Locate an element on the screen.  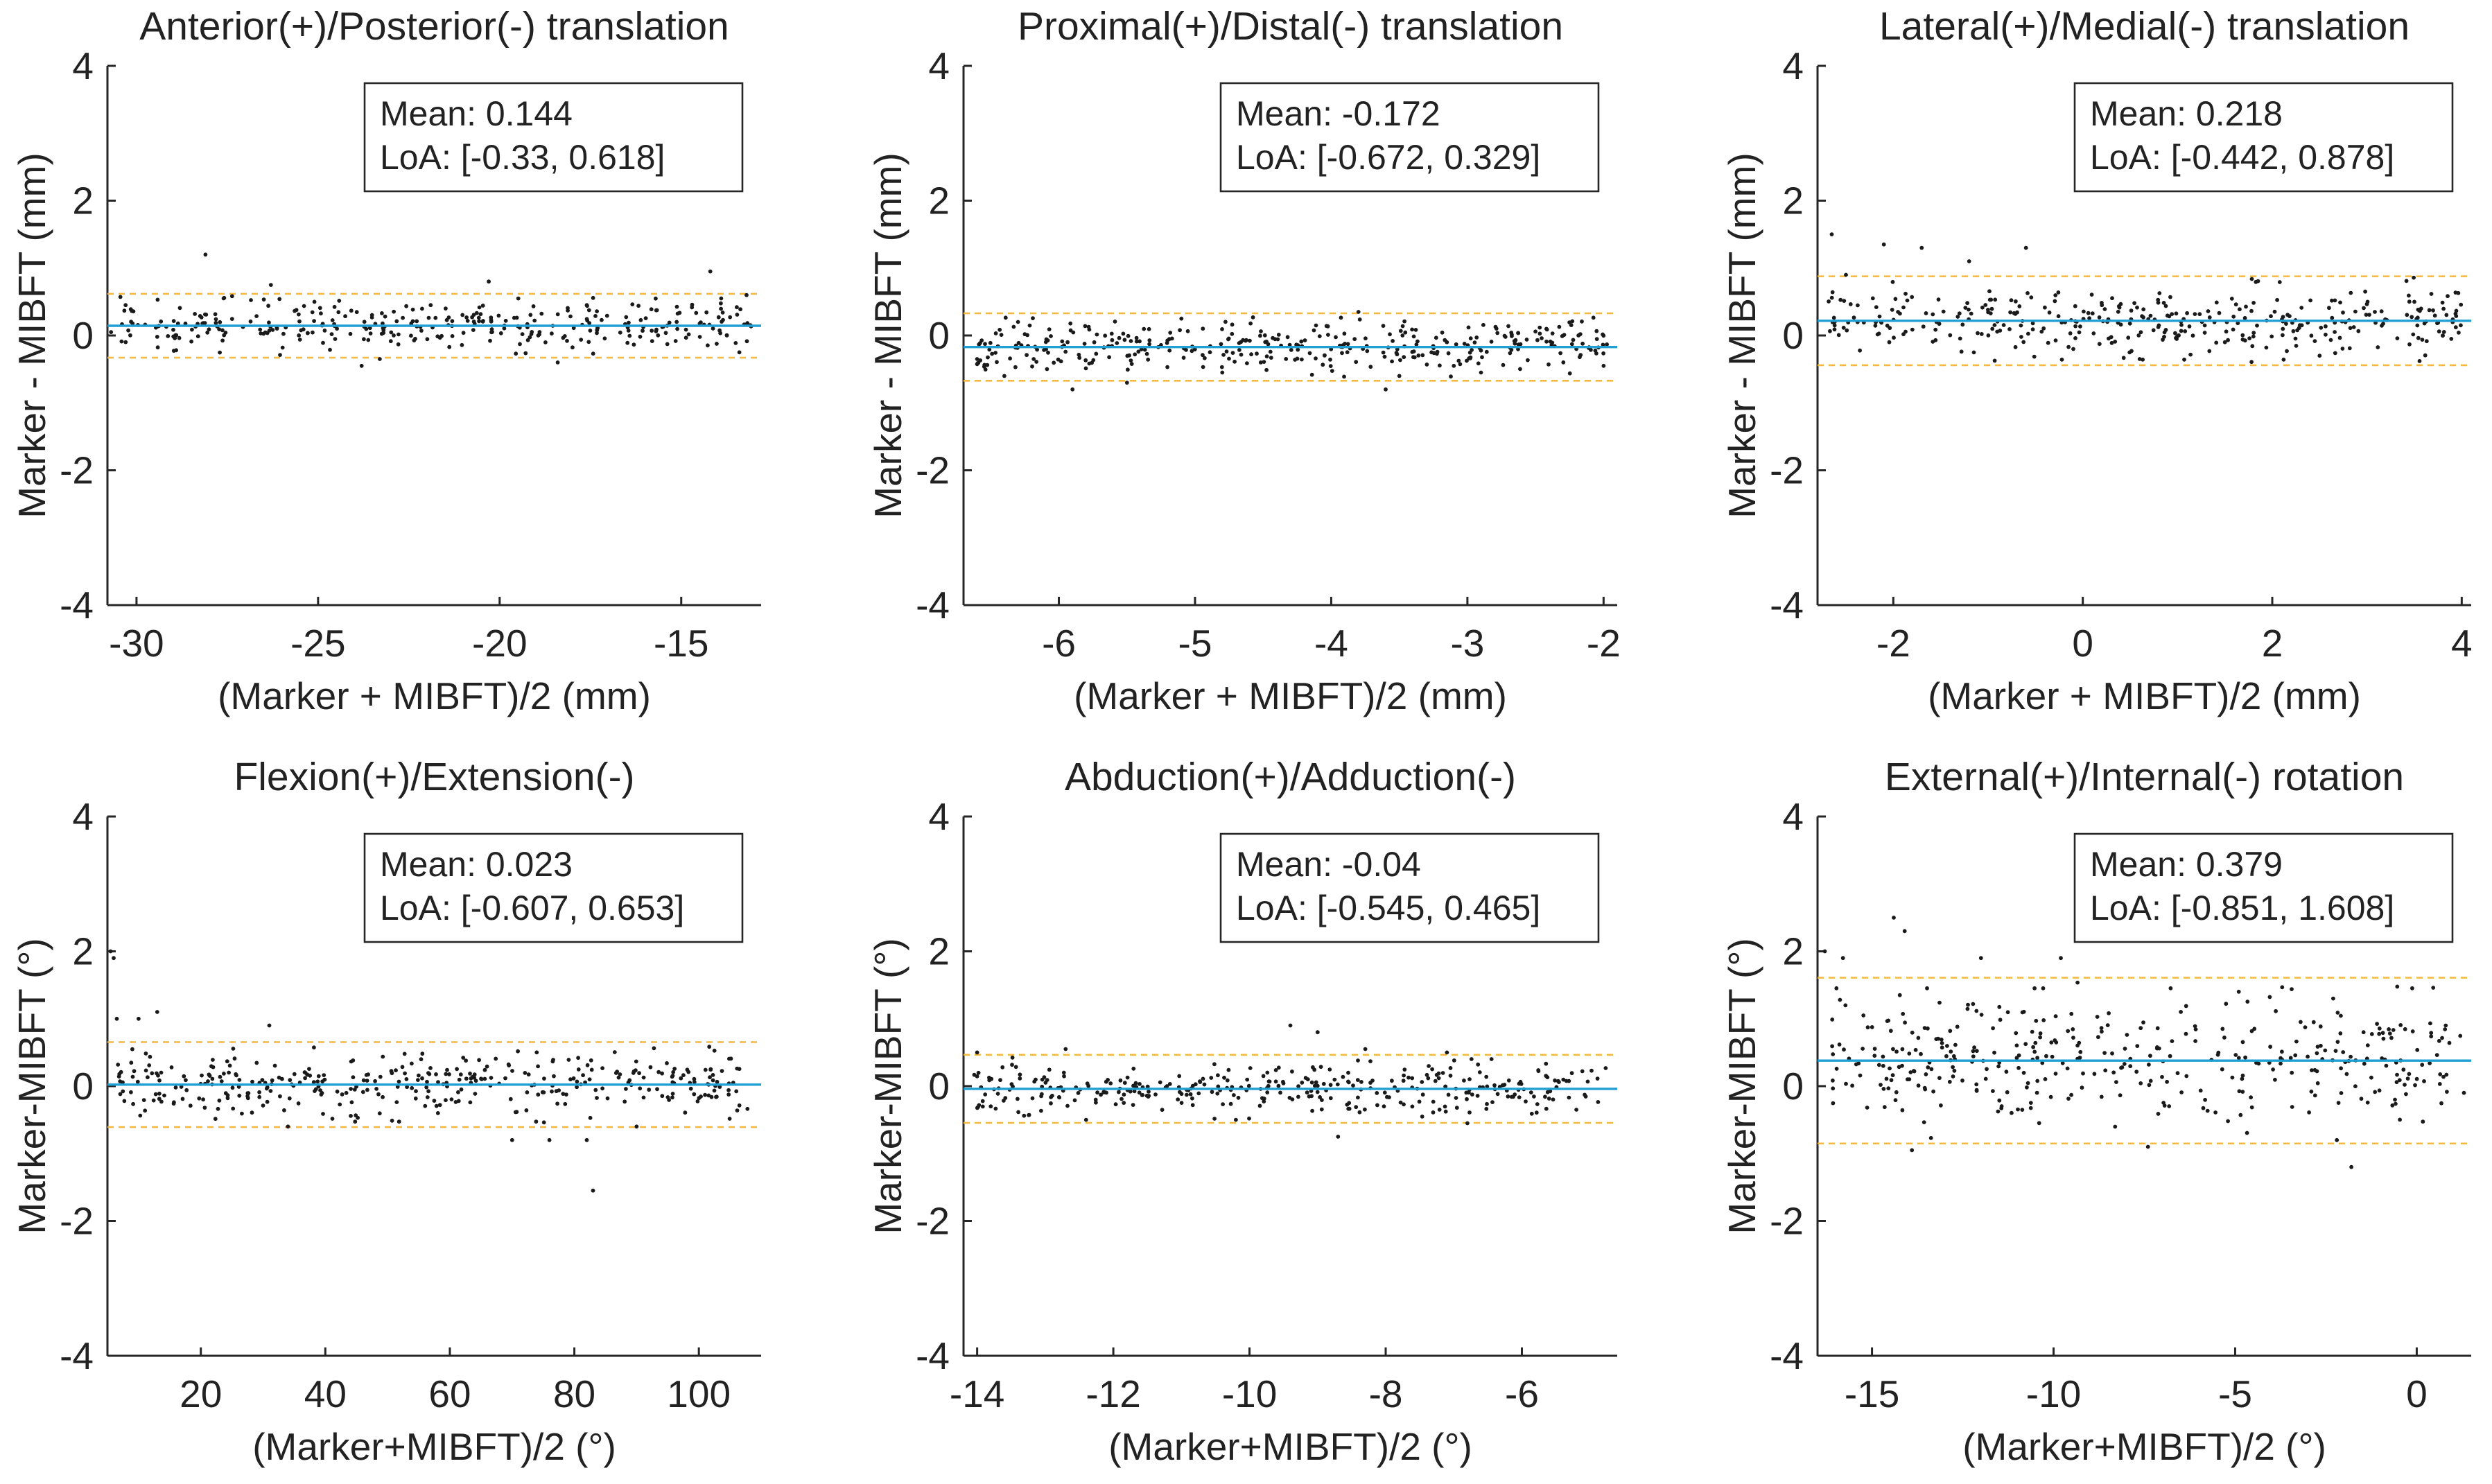
loa-value-label: LoA: [-0.442, 0.878] is located at coordinates (2242, 157).